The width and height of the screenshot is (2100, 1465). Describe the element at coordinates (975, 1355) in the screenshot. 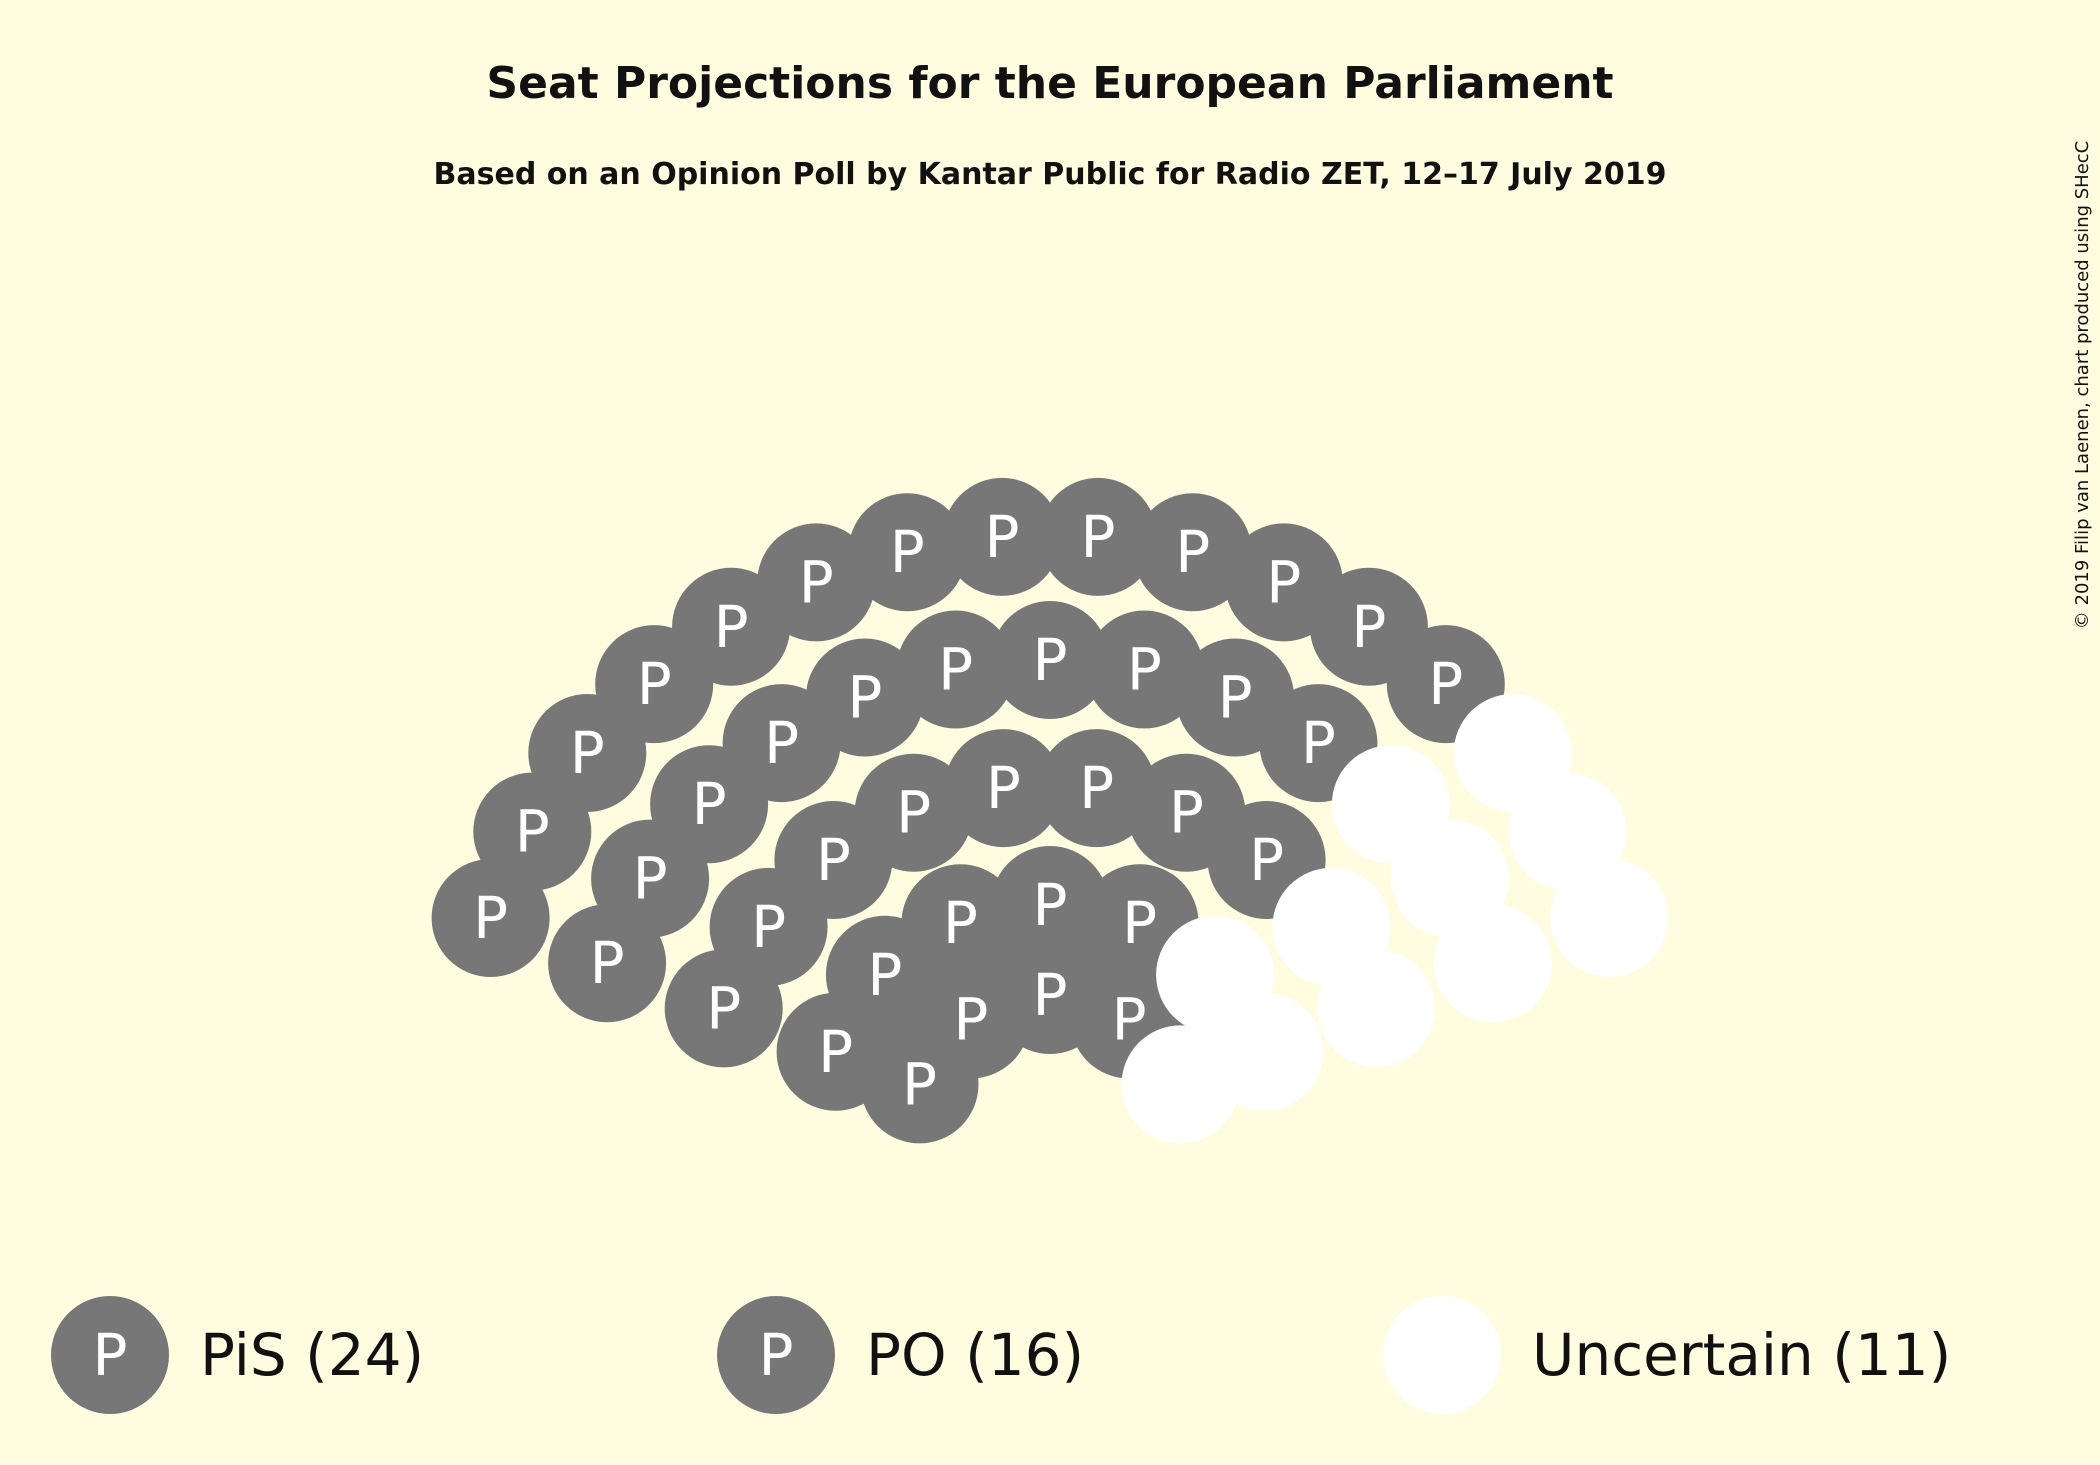

I see `legend-label: PO (16)` at that location.